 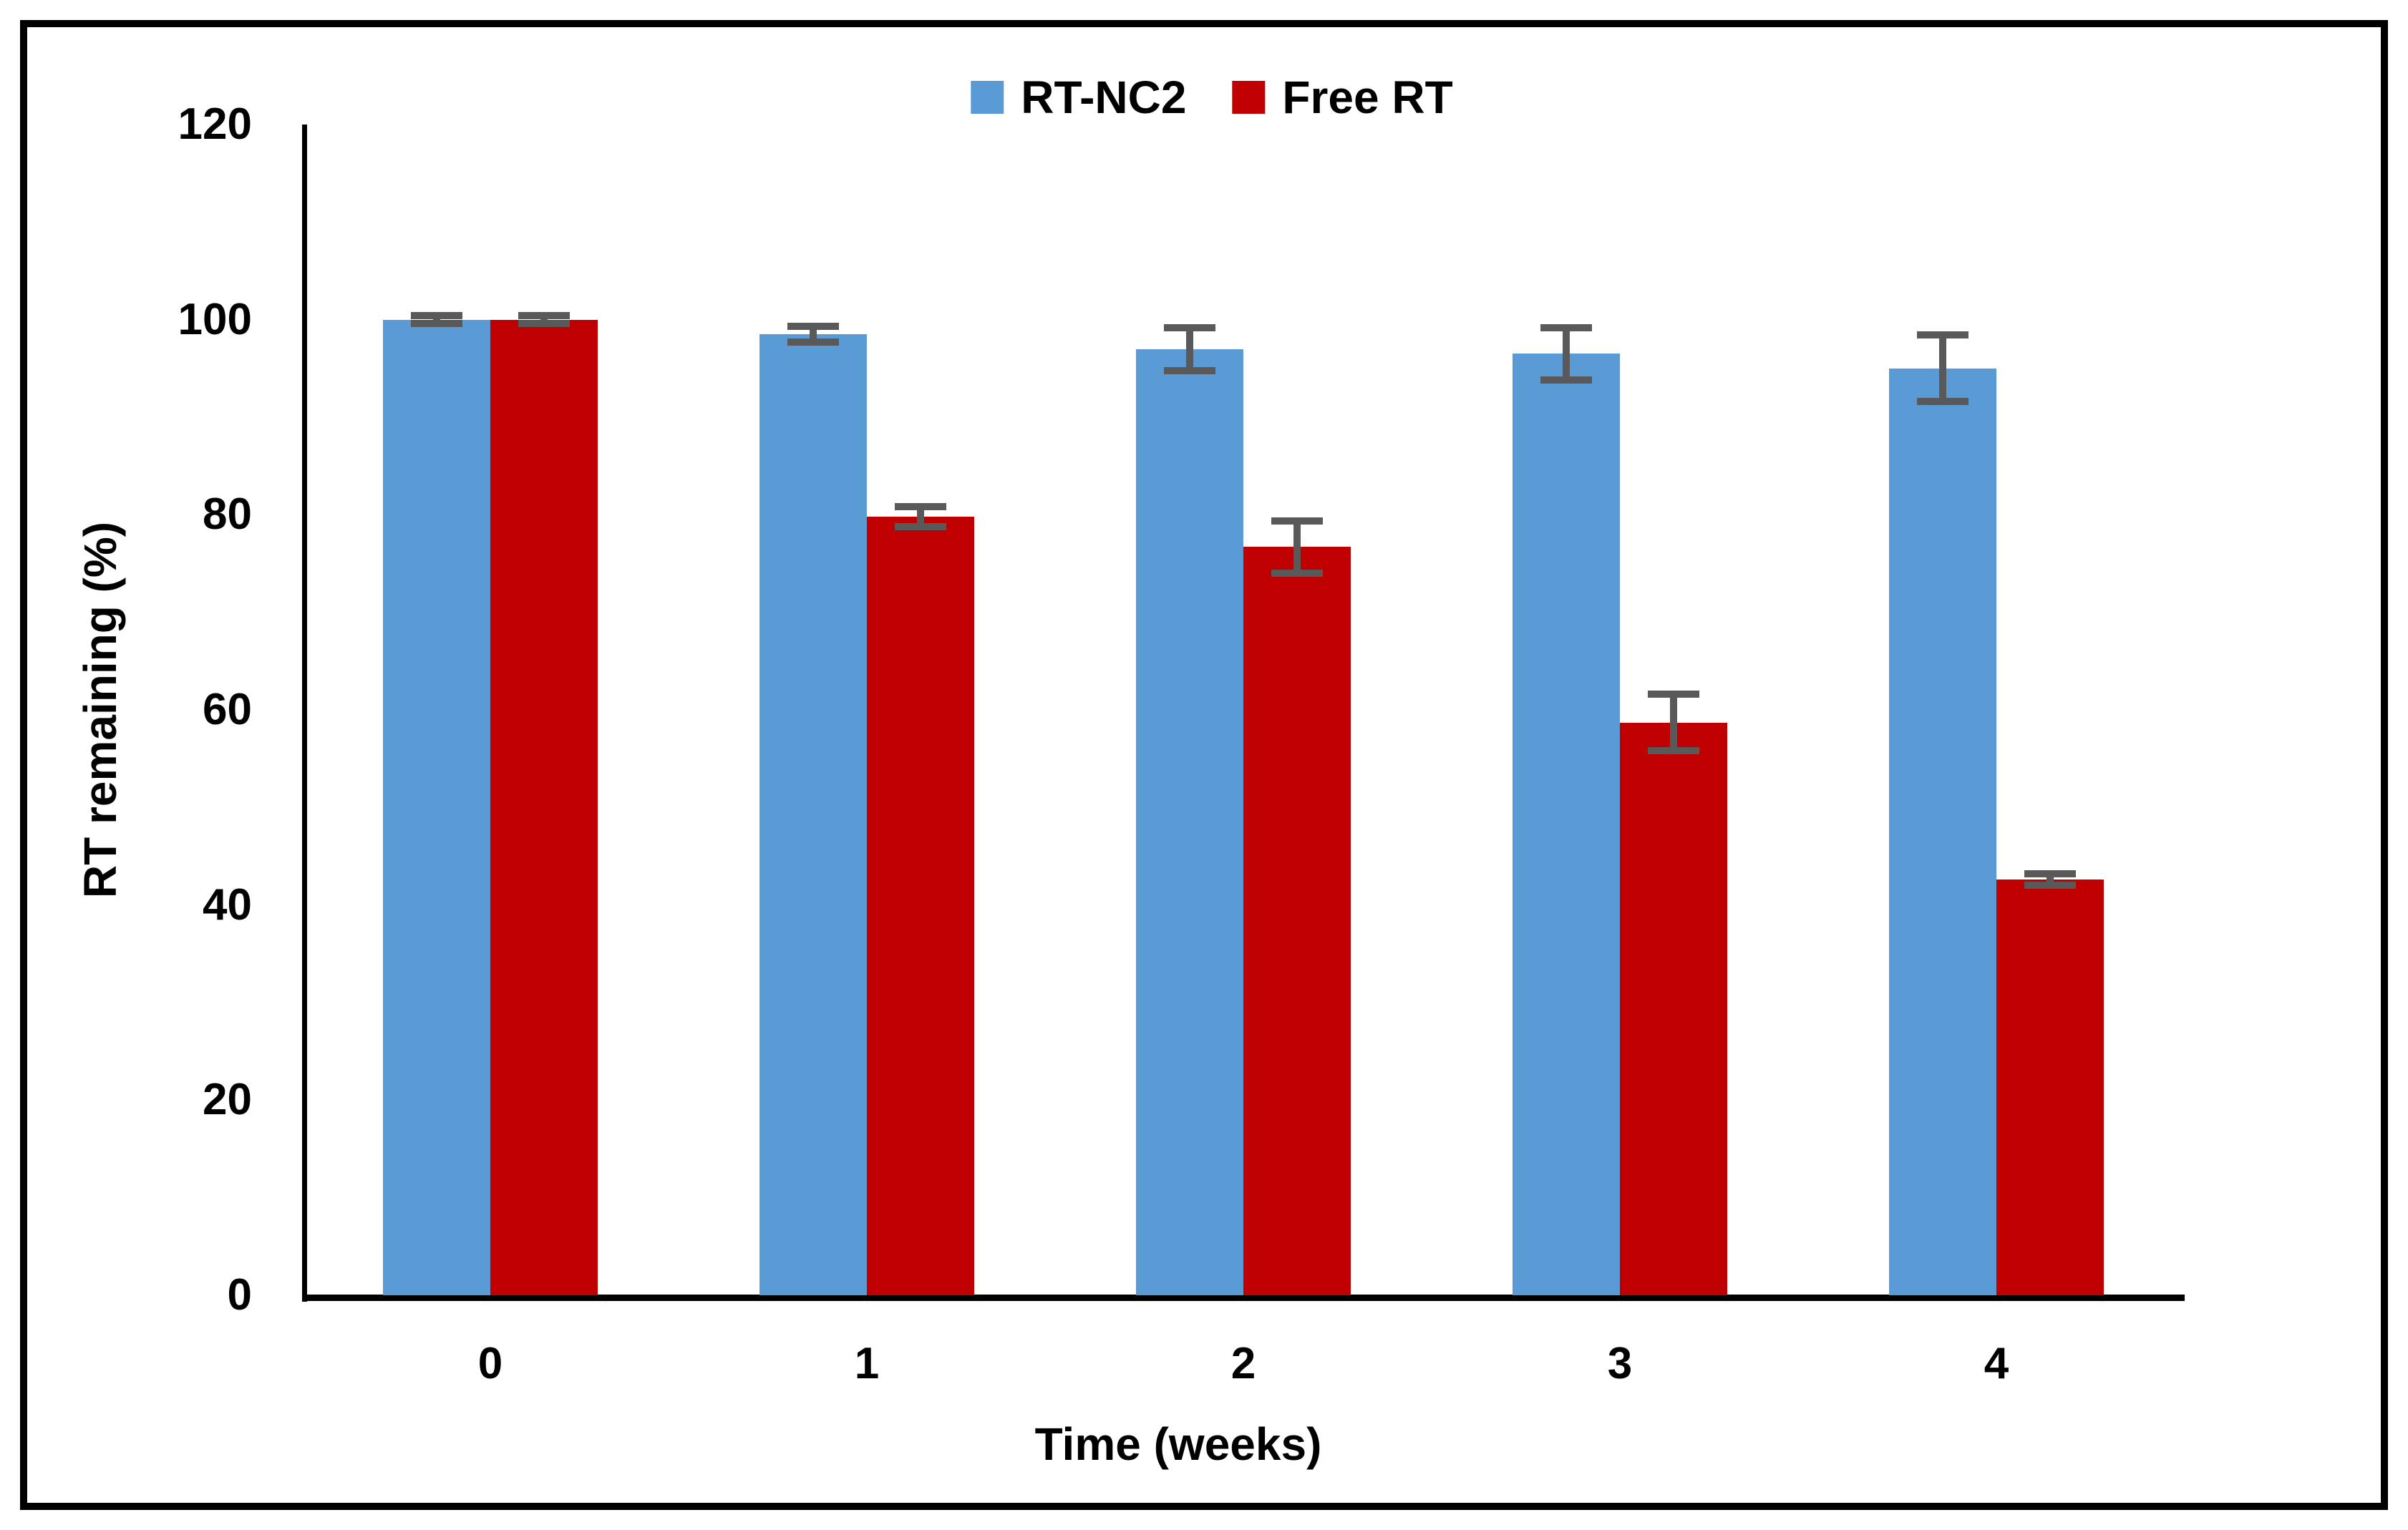 I want to click on y-tick-label-20: 20, so click(x=228, y=1100).